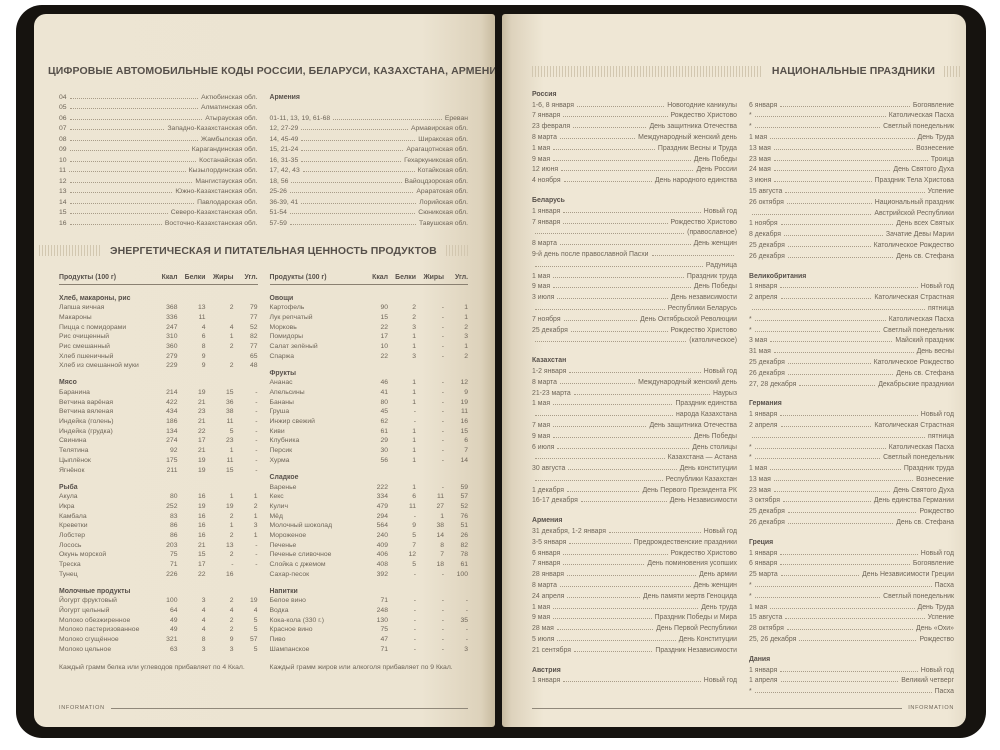 This screenshot has width=1000, height=750. I want to click on holiday-name: Республики Казахстан, so click(701, 479).